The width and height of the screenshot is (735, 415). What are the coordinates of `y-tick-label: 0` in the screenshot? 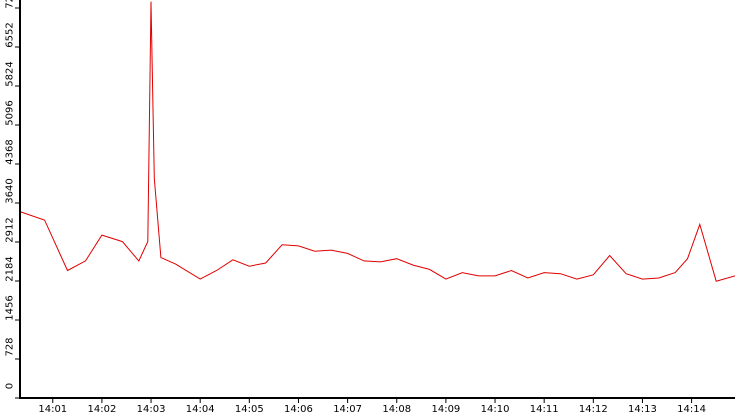 It's located at (10, 386).